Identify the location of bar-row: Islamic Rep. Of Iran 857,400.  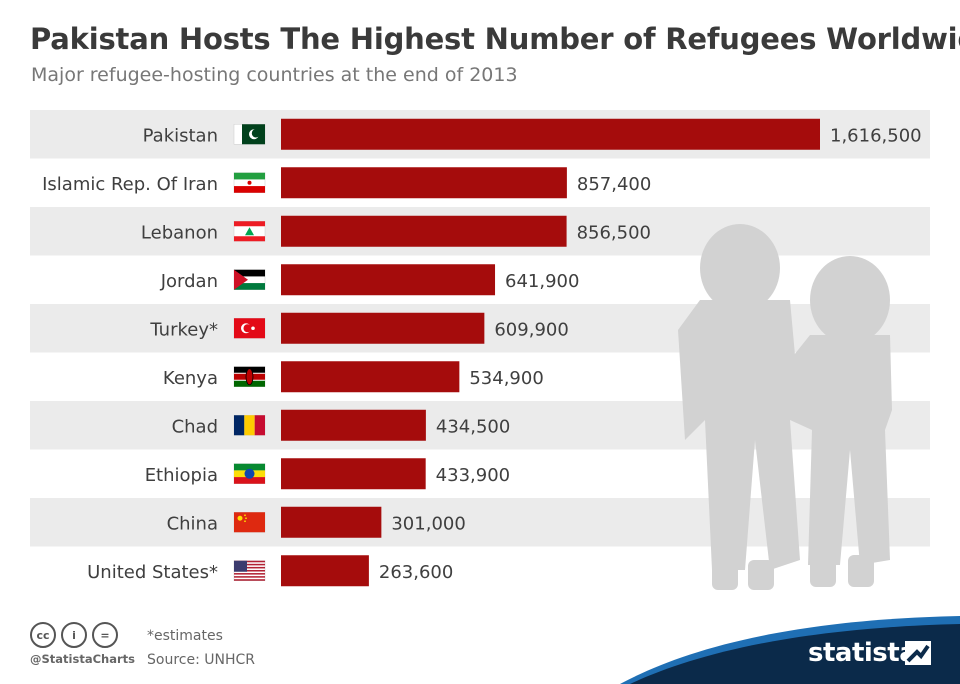
(346, 183).